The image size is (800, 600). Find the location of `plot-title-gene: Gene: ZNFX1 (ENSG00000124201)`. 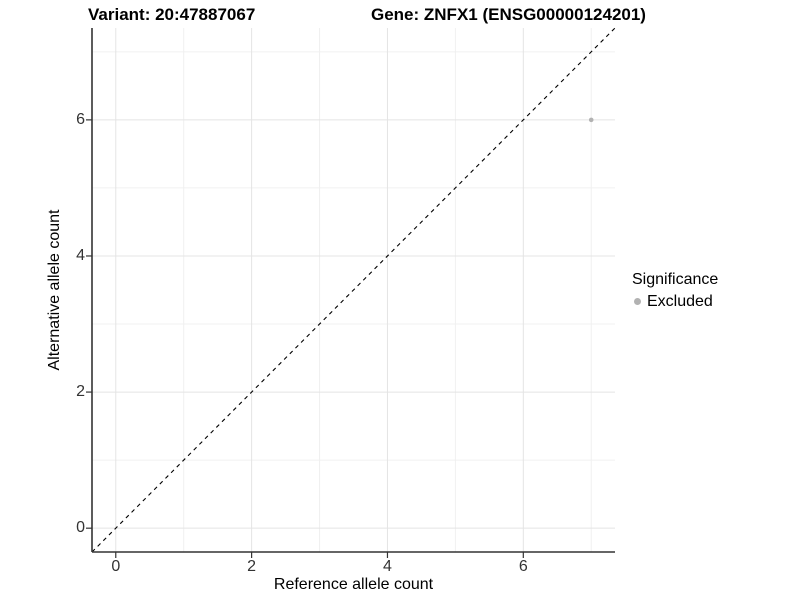

plot-title-gene: Gene: ZNFX1 (ENSG00000124201) is located at coordinates (508, 14).